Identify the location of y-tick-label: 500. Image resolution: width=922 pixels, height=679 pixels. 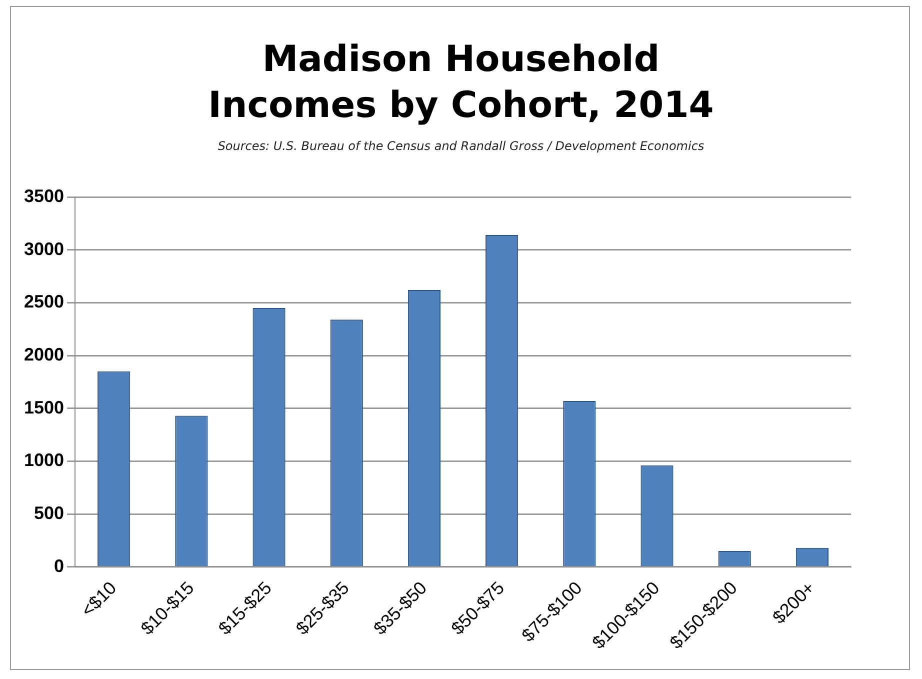
(49, 512).